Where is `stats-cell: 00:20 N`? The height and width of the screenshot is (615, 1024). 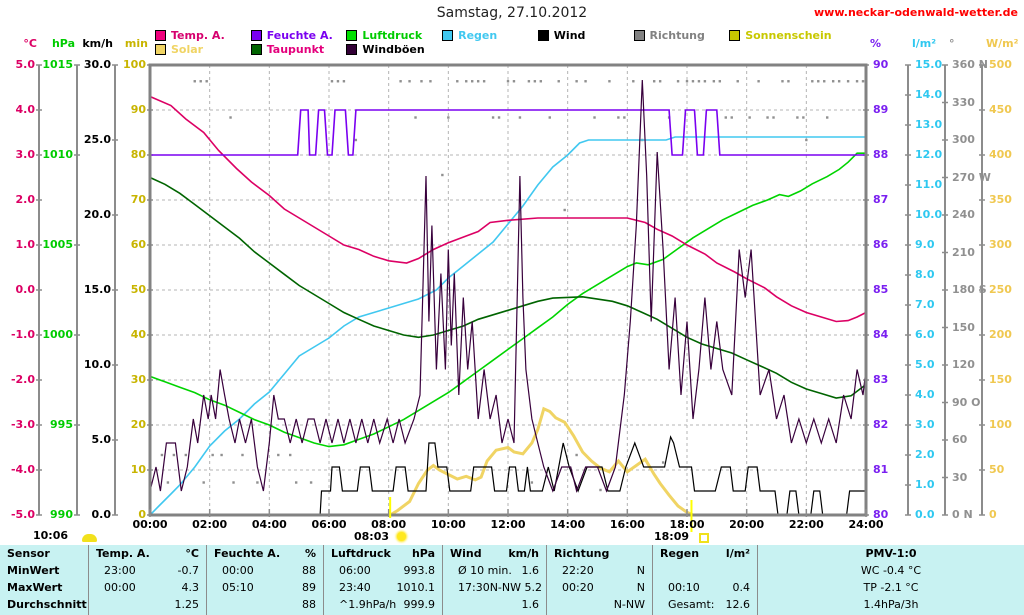 stats-cell: 00:20 N is located at coordinates (603, 587).